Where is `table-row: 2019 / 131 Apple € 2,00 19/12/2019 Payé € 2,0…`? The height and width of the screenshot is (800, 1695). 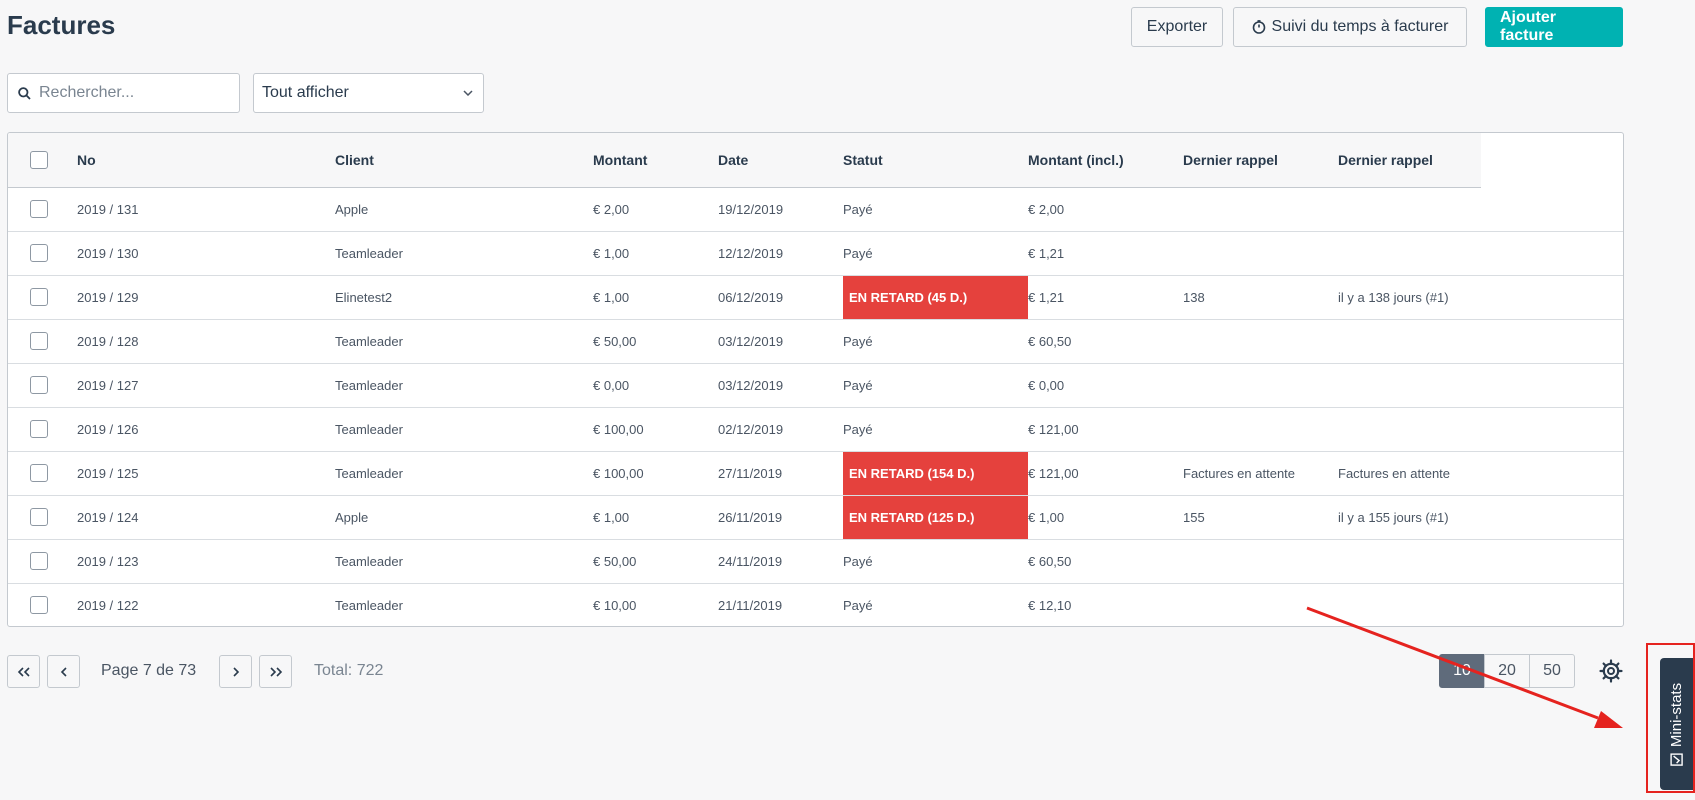
table-row: 2019 / 131 Apple € 2,00 19/12/2019 Payé € 2,0… is located at coordinates (815, 209).